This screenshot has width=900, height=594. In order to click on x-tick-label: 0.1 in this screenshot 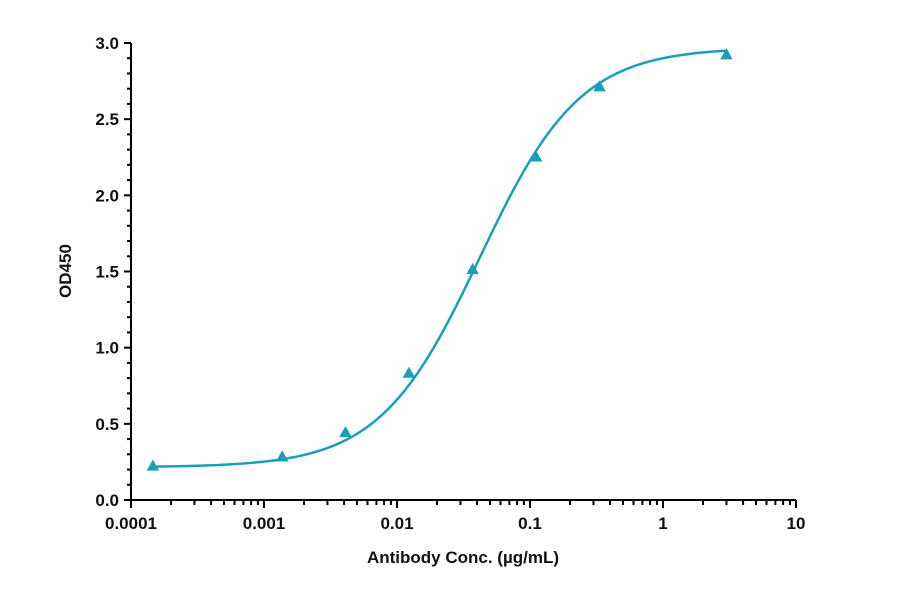, I will do `click(530, 523)`.